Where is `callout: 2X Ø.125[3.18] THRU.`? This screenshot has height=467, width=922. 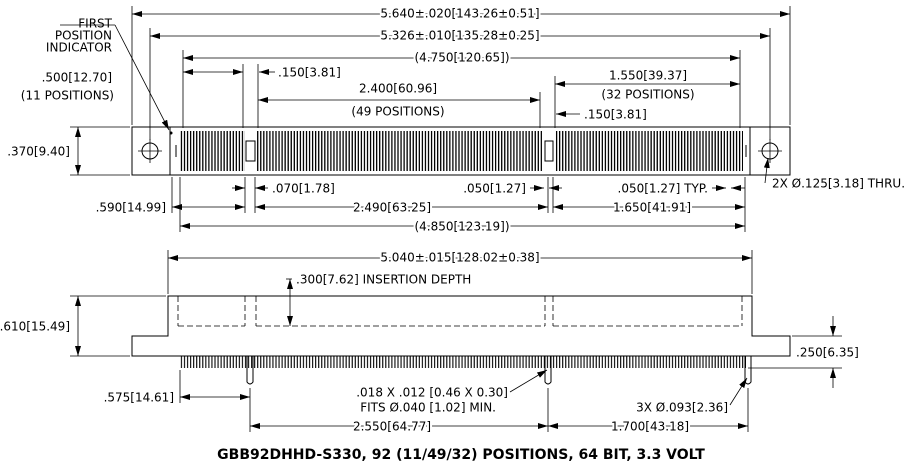
callout: 2X Ø.125[3.18] THRU. is located at coordinates (838, 184).